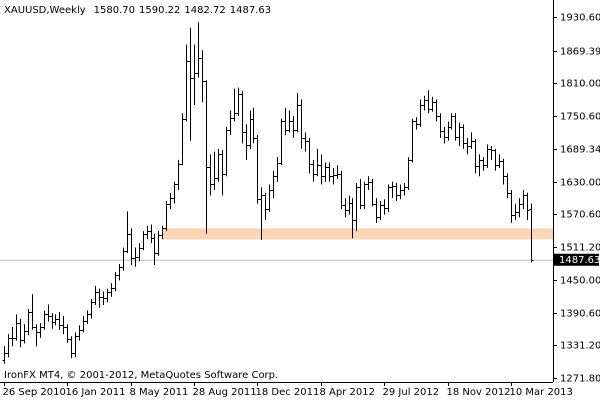 The image size is (600, 400). What do you see at coordinates (225, 392) in the screenshot?
I see `x-tick-label: 28 Aug 2011` at bounding box center [225, 392].